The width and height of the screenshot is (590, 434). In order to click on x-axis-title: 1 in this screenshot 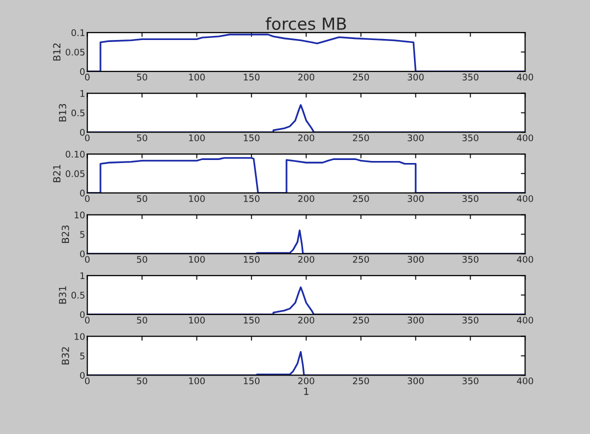, I will do `click(306, 391)`.